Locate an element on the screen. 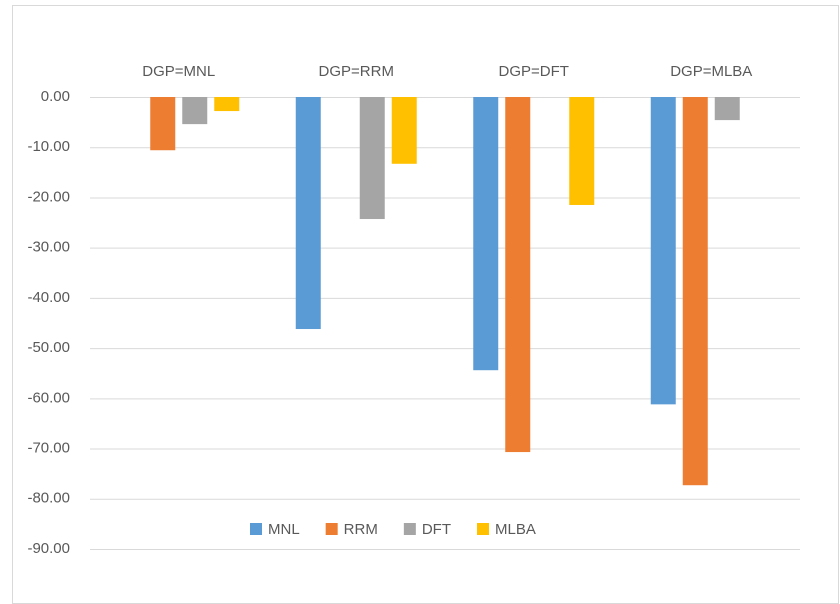 The height and width of the screenshot is (604, 840). y-tick-label: -60.00 is located at coordinates (48, 397).